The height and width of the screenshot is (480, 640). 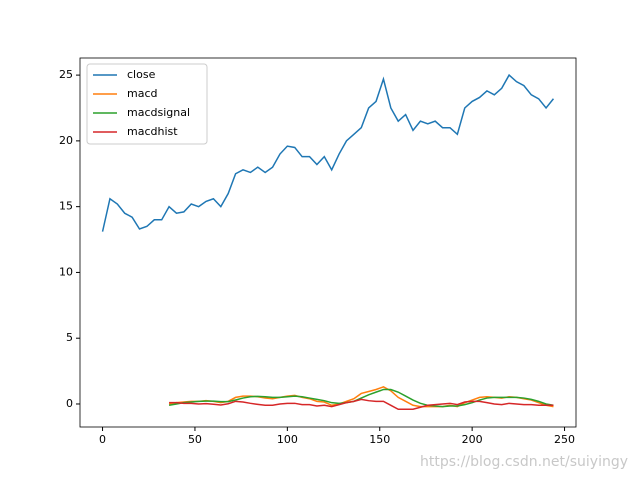 I want to click on x-tick-label: 200, so click(x=472, y=439).